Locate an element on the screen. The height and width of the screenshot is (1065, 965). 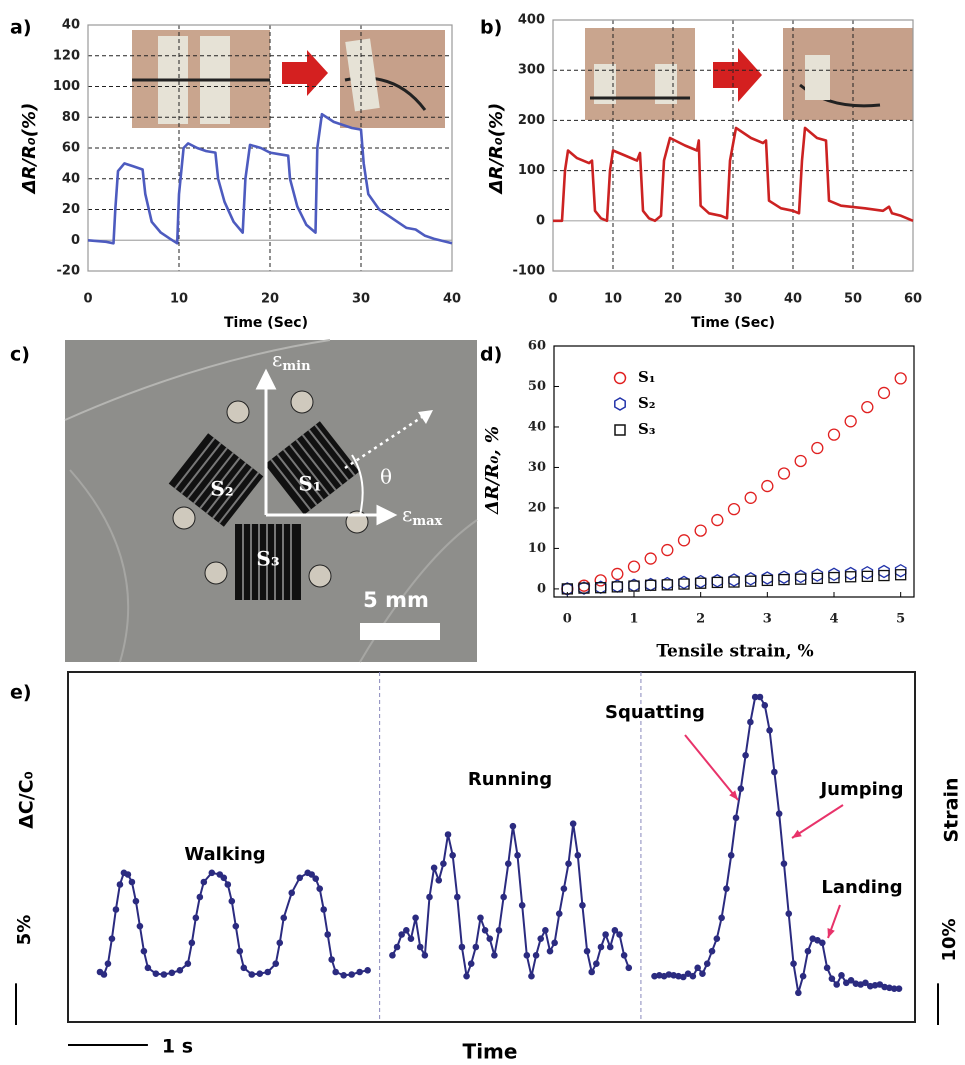
data-line is located at coordinates (270, 178).